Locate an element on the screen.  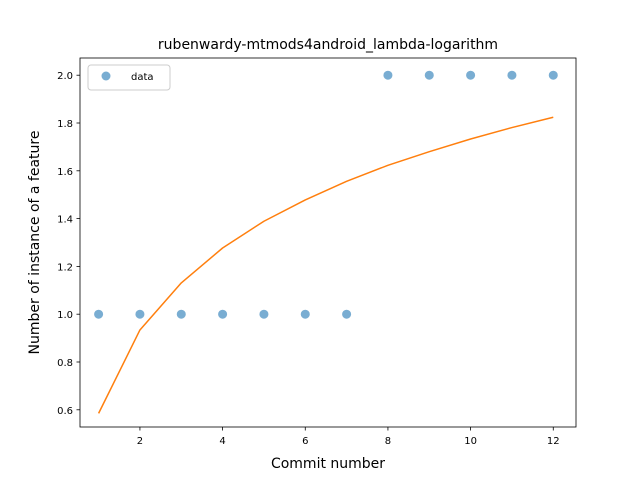
legend-box is located at coordinates (129, 77).